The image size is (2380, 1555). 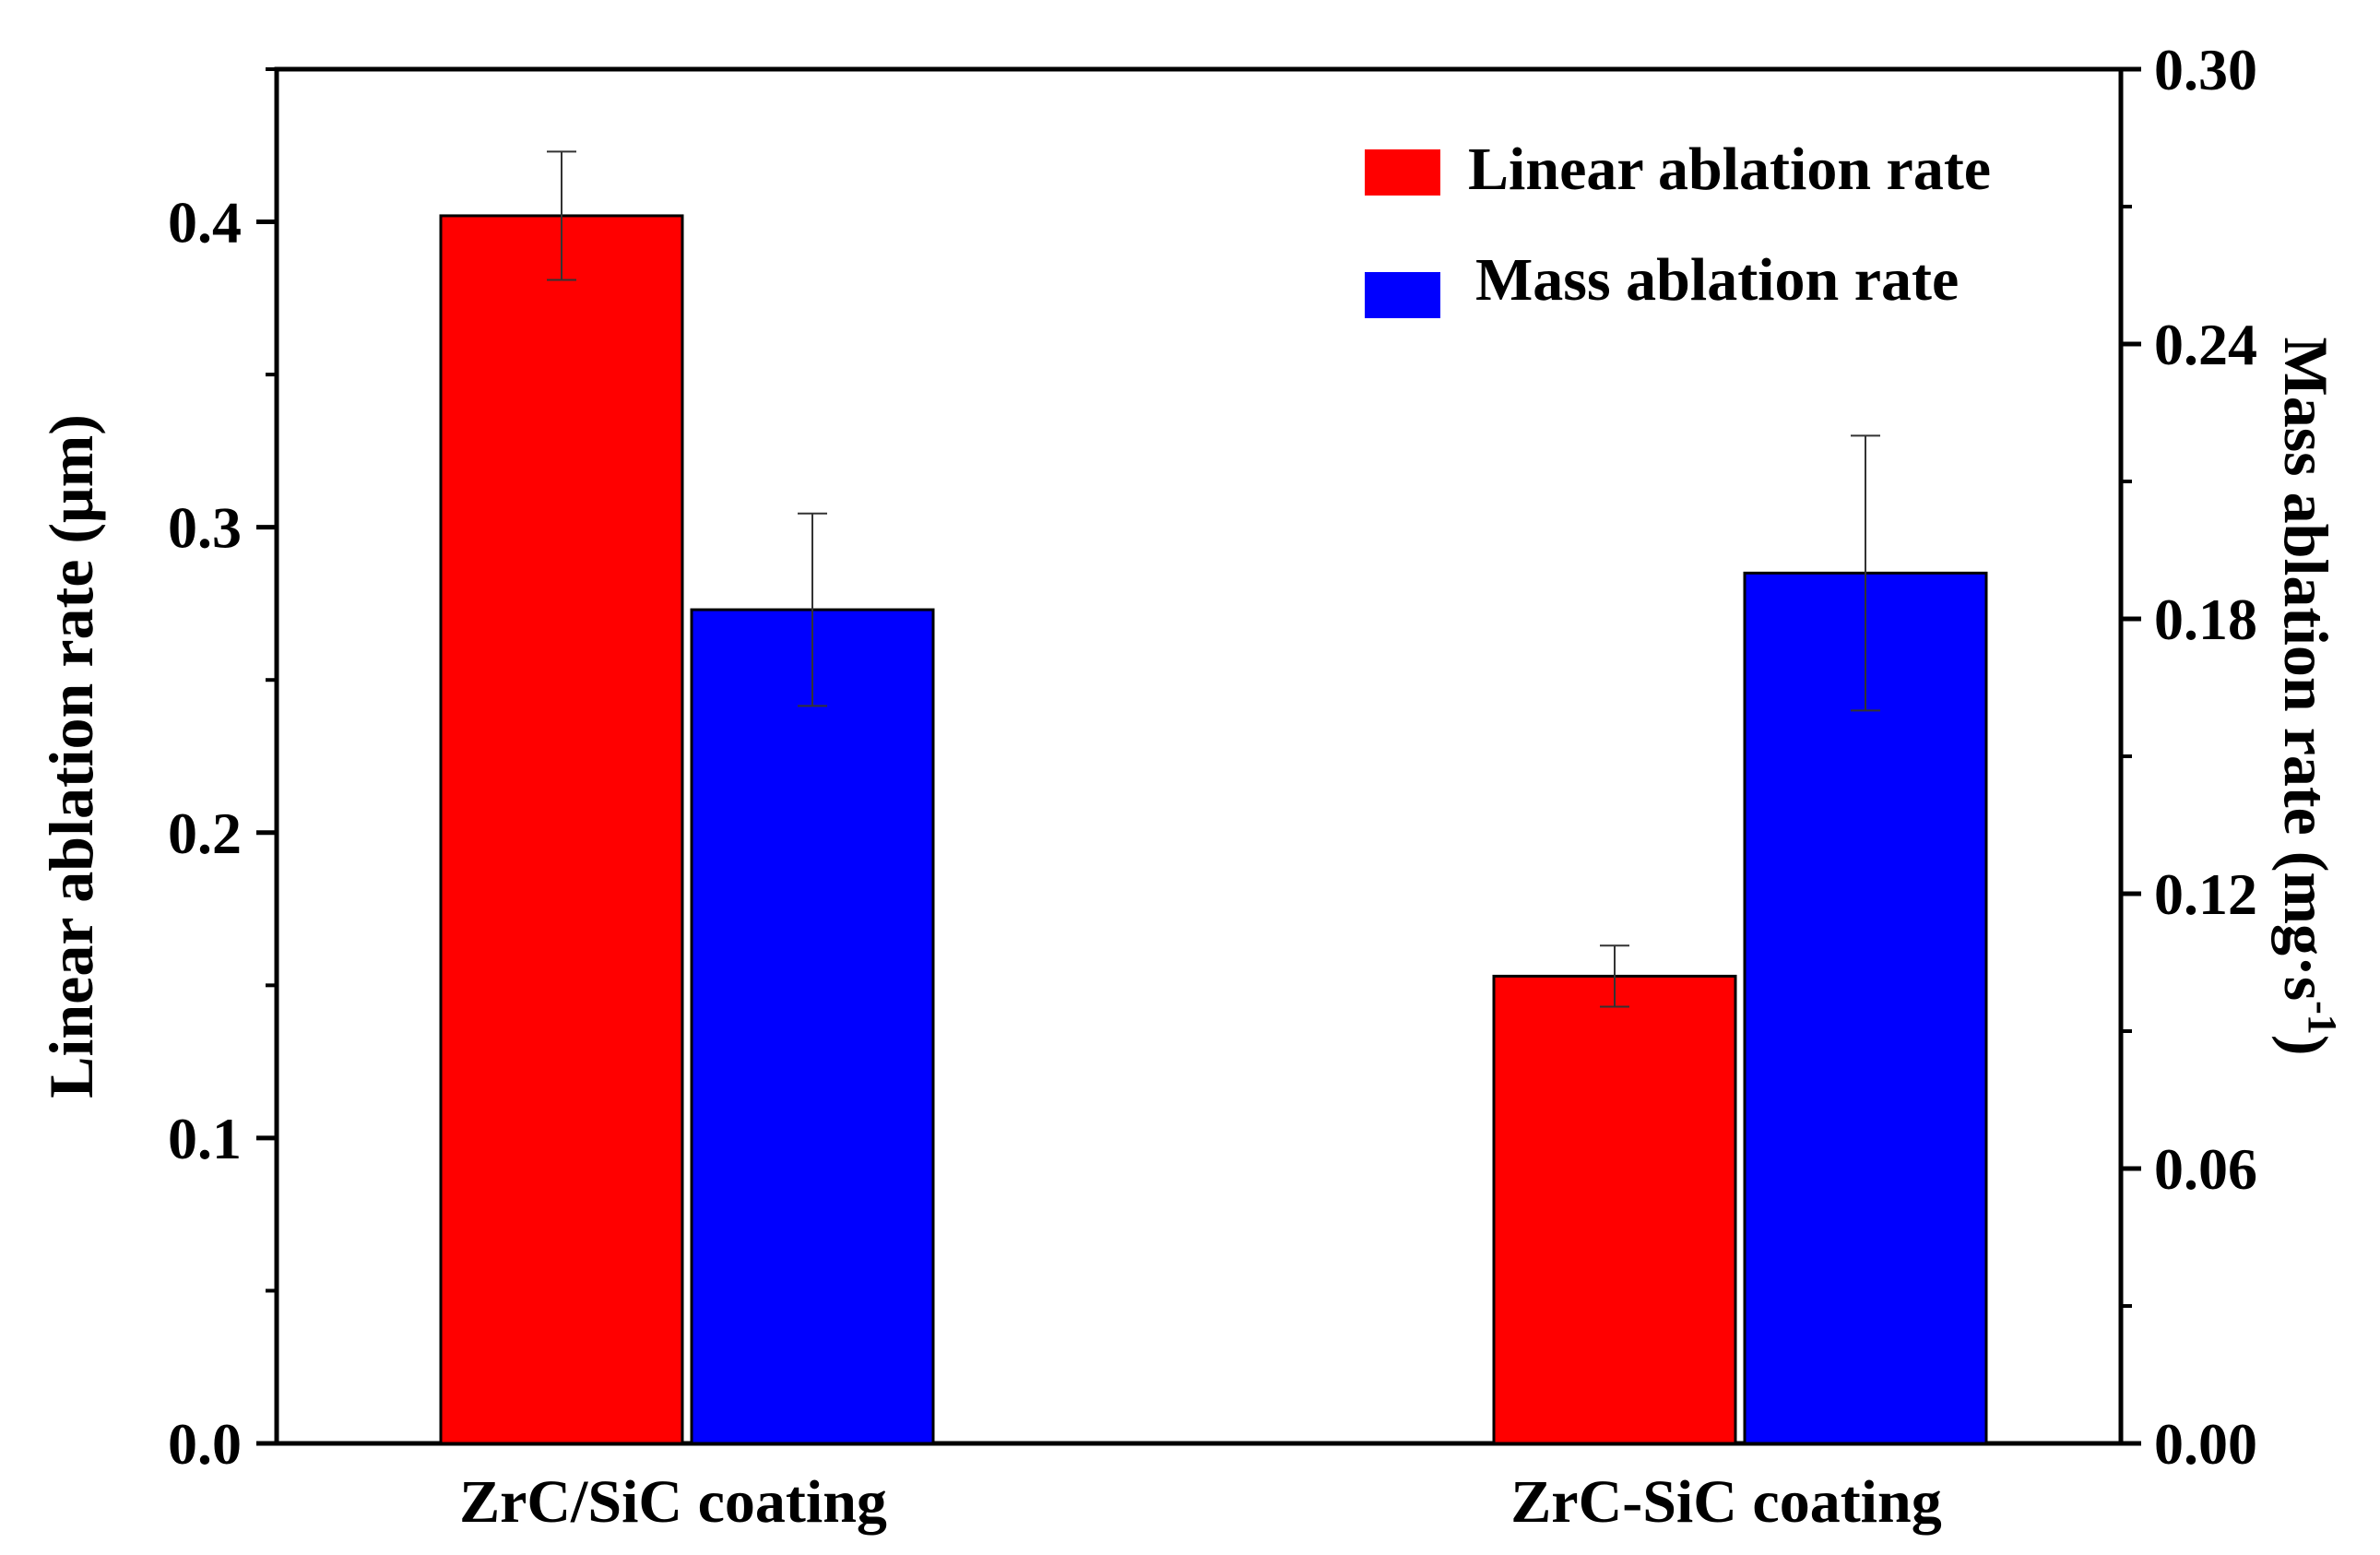 I want to click on legend: Linear ablation rate Mass ablation rate, so click(x=1678, y=227).